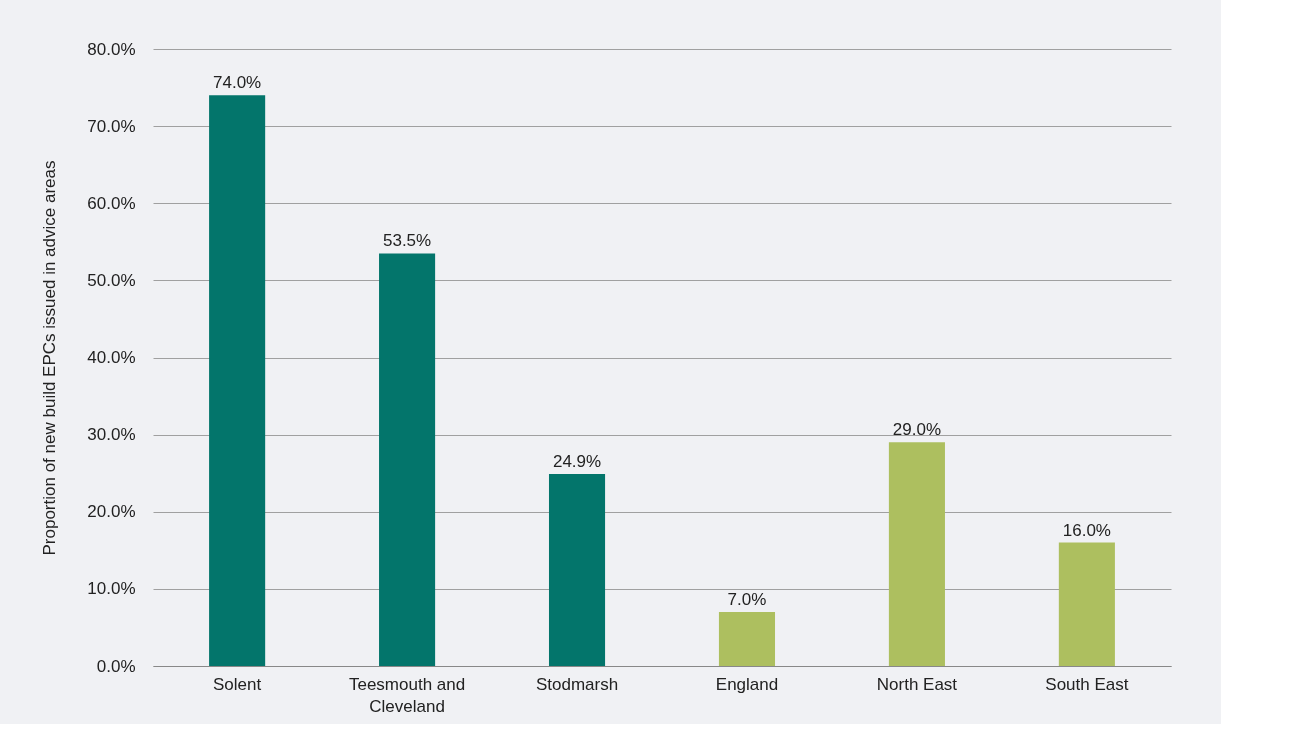  I want to click on y-tick-label: 60.0%, so click(111, 203).